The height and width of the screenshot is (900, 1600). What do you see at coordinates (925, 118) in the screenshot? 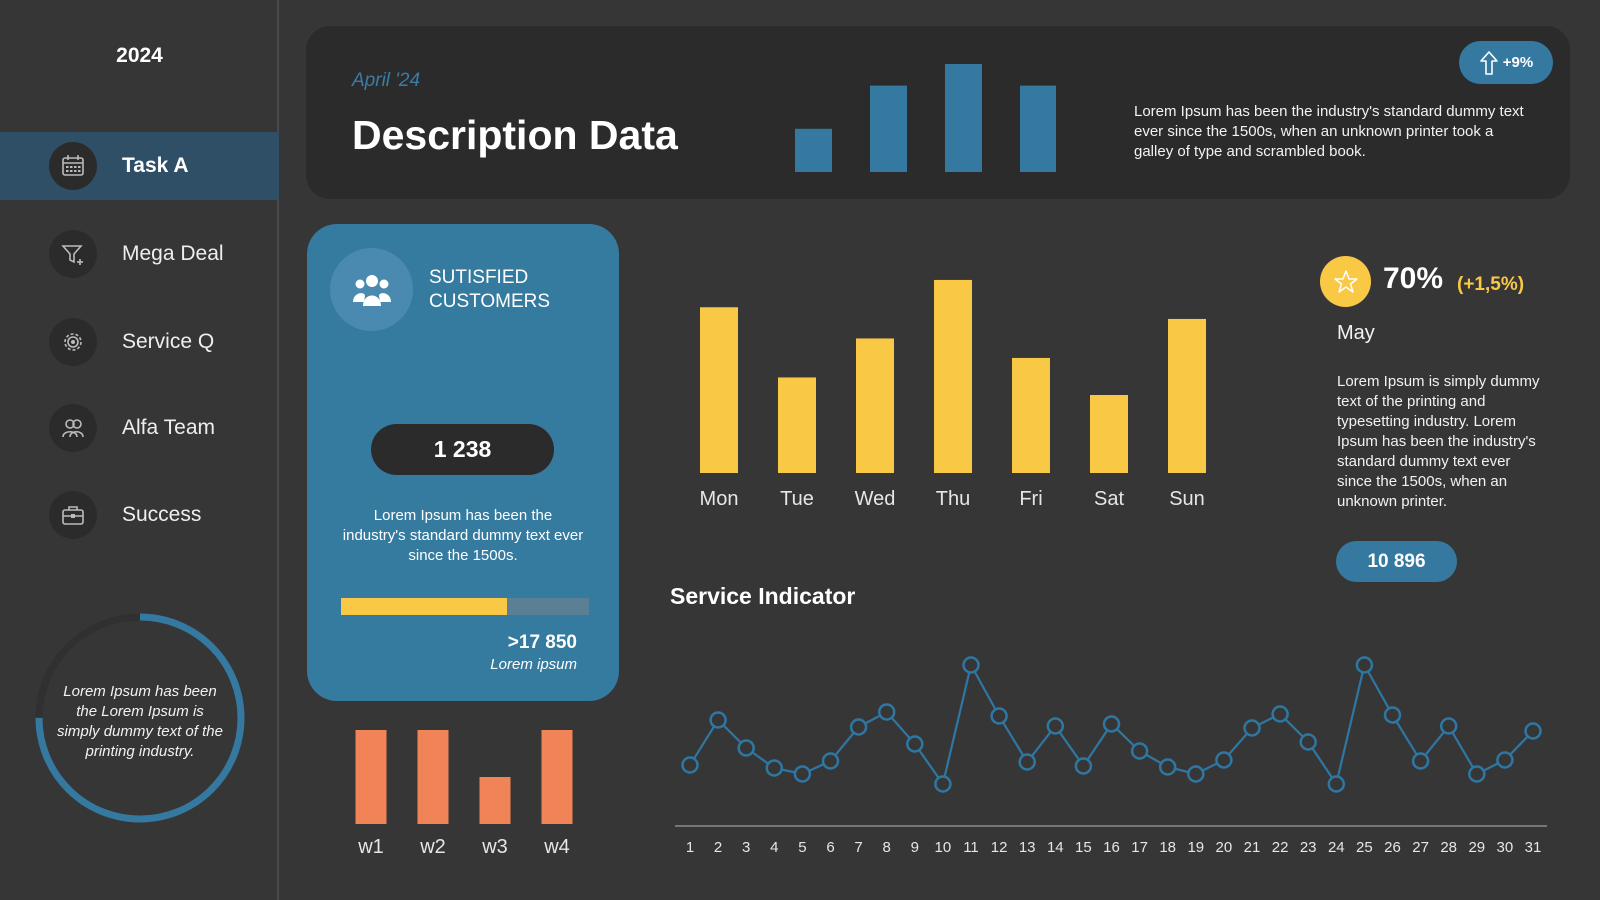
I see `header-bar-chart` at bounding box center [925, 118].